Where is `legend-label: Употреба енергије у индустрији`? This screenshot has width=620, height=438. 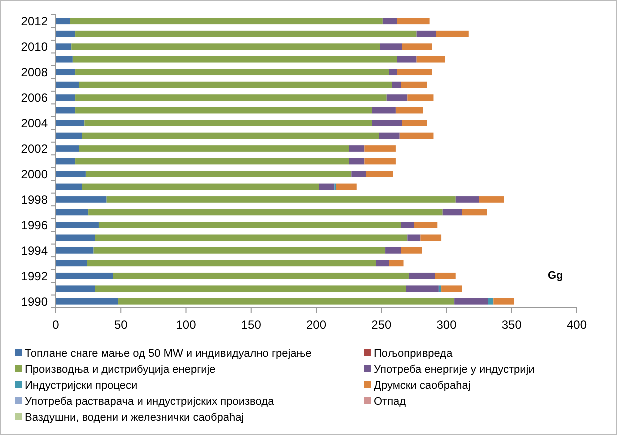 legend-label: Употреба енергије у индустрији is located at coordinates (454, 370).